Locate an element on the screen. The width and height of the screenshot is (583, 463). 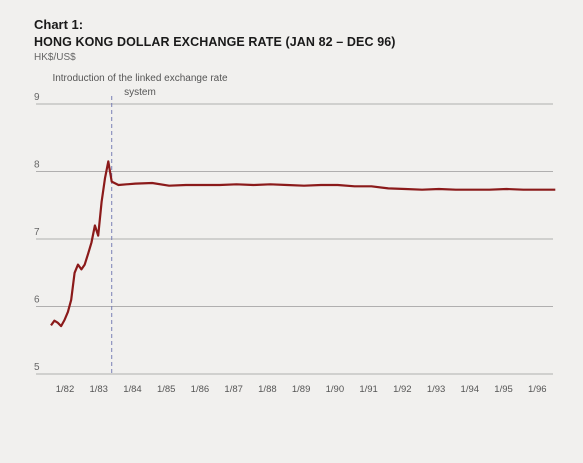
y-tick-label: 7 is located at coordinates (37, 232).